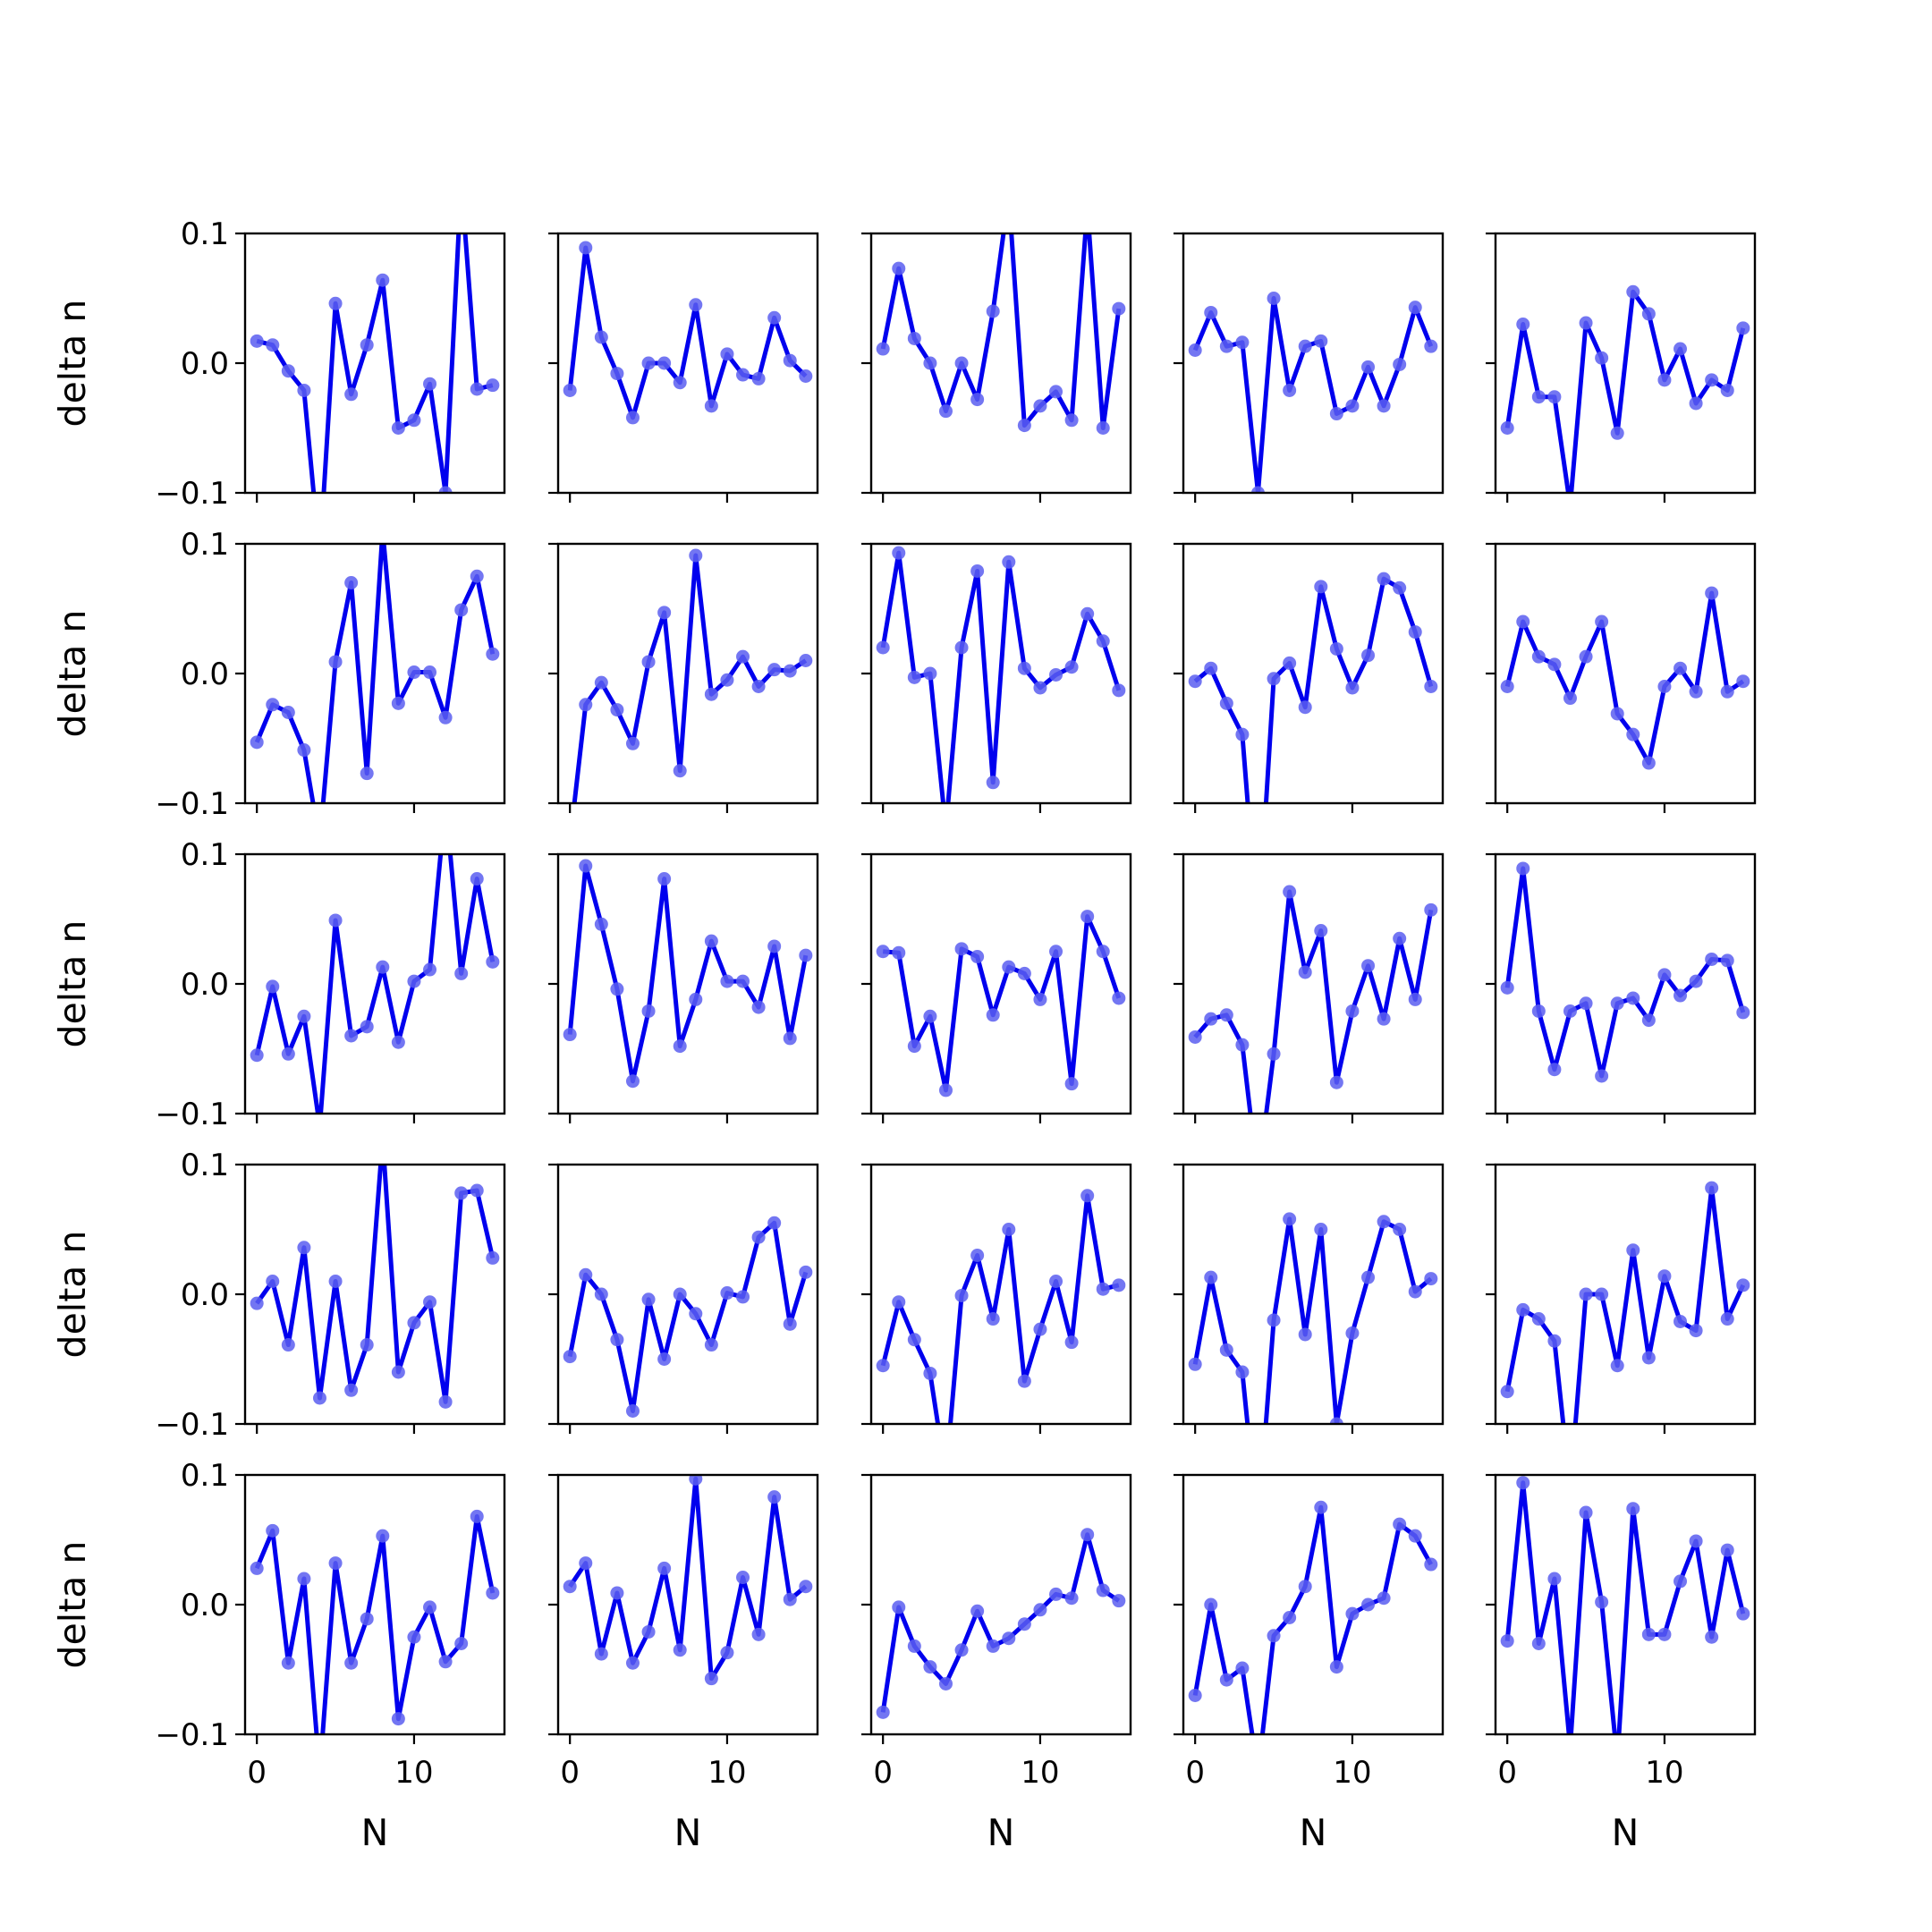 This screenshot has height=1932, width=1932. I want to click on subplot-r3-c1, so click(683, 1298).